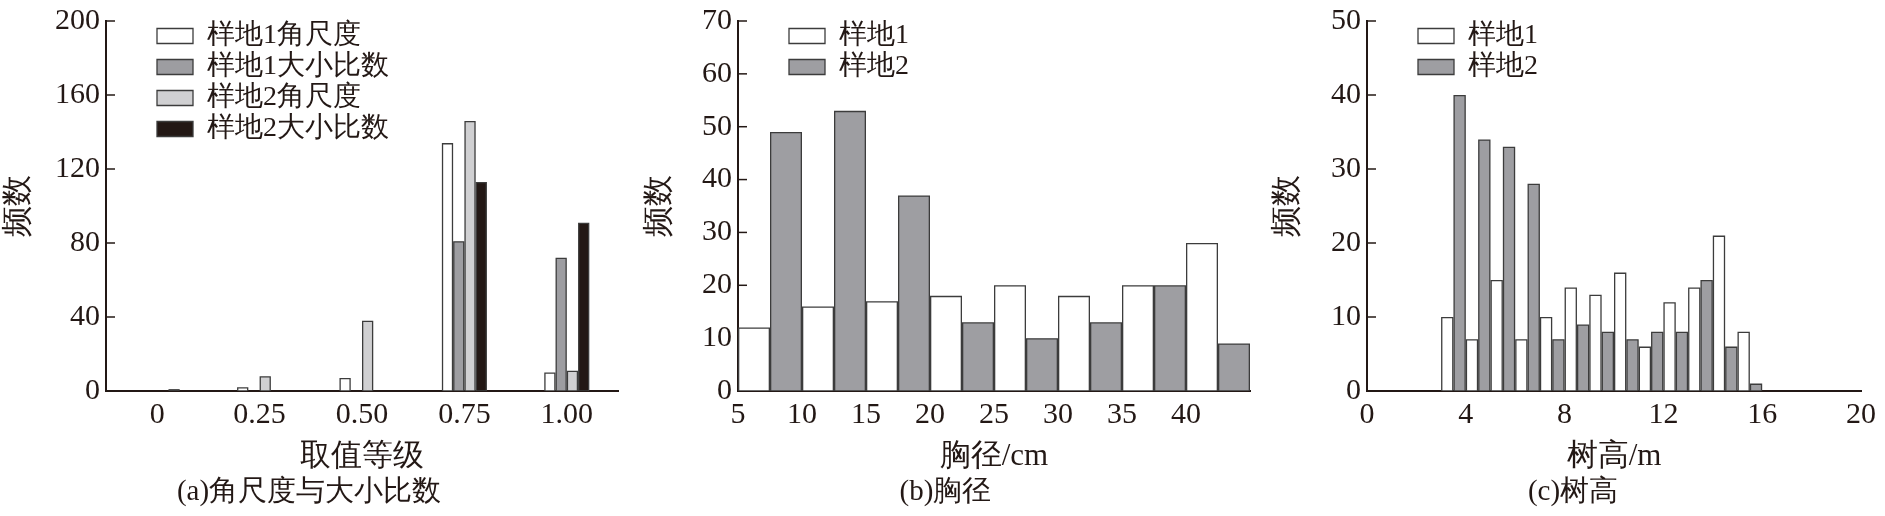 This screenshot has height=516, width=1885. What do you see at coordinates (1762, 412) in the screenshot?
I see `x-tick-label: 16` at bounding box center [1762, 412].